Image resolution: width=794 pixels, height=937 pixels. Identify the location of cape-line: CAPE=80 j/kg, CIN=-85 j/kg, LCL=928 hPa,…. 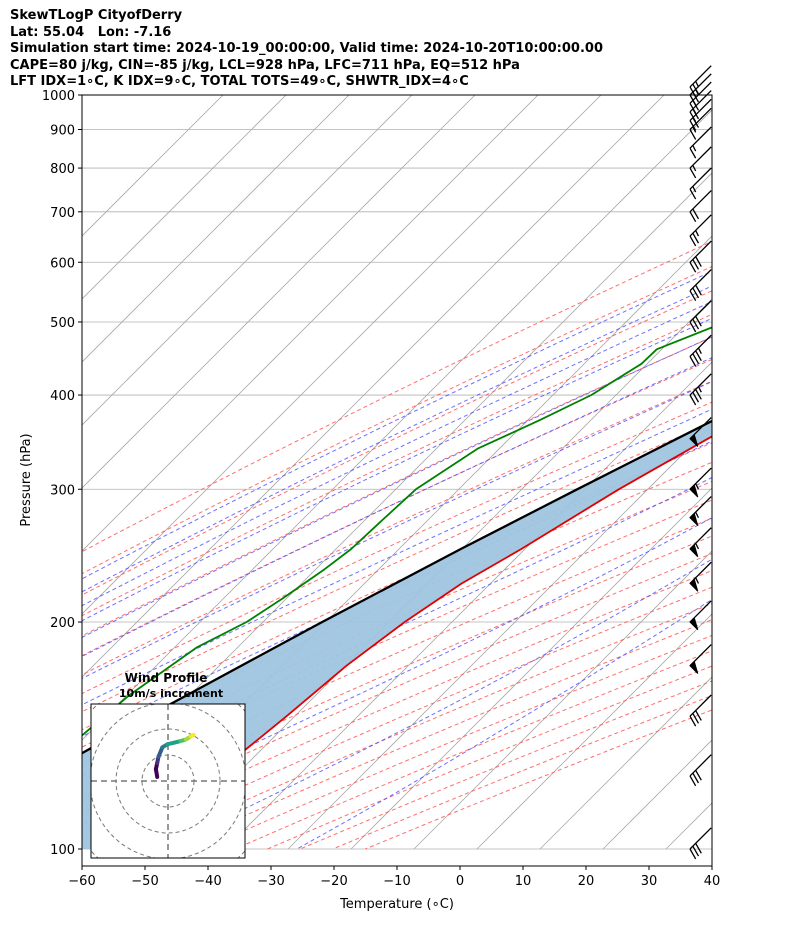
(265, 65).